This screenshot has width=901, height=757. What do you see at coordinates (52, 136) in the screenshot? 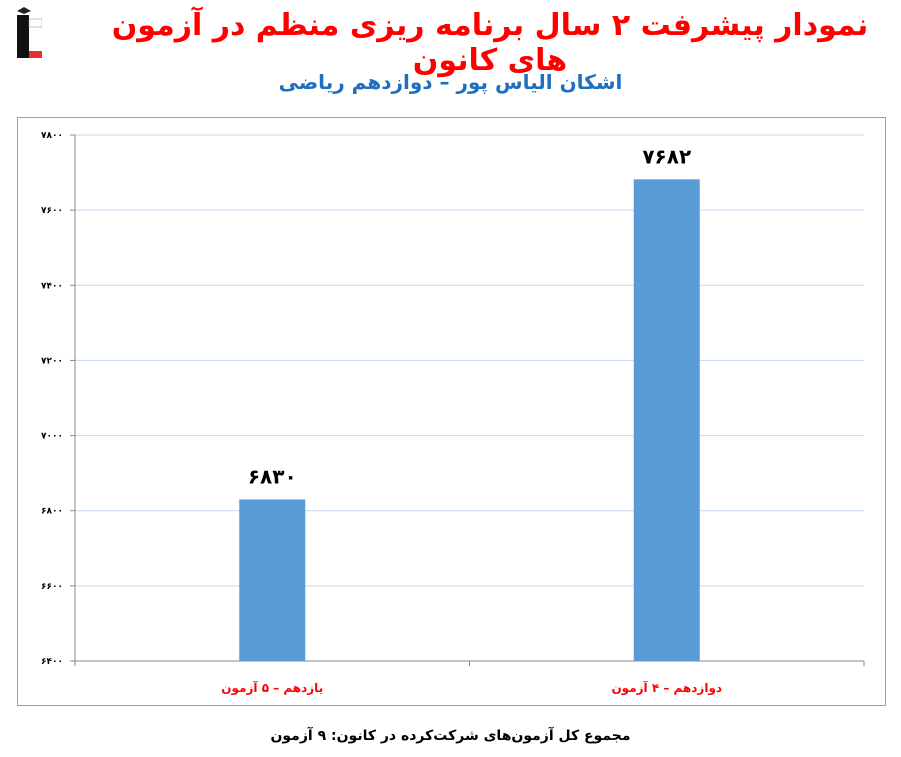
I see `y-tick-label: ۷۸۰۰` at bounding box center [52, 136].